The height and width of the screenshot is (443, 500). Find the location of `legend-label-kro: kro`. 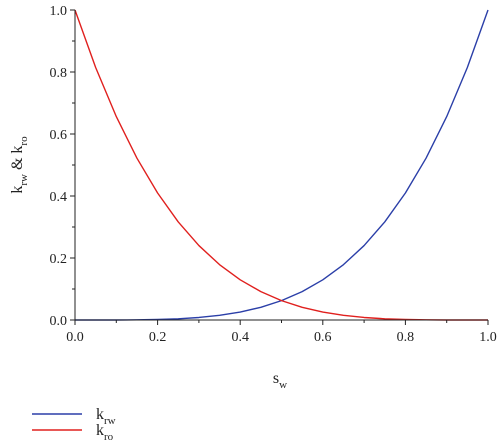

legend-label-kro: kro is located at coordinates (105, 432).